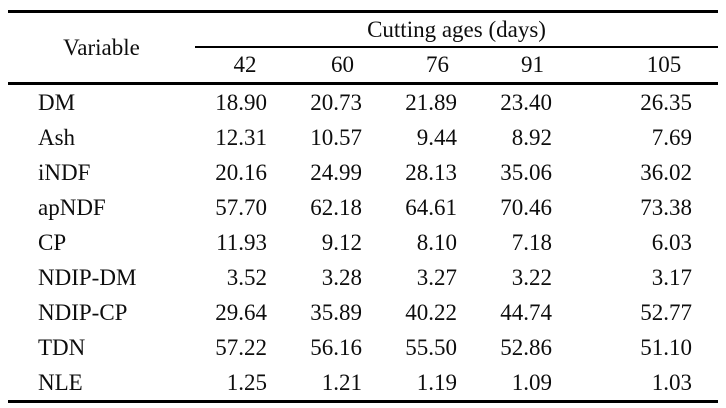  What do you see at coordinates (241, 242) in the screenshot?
I see `value-cell: 11.93` at bounding box center [241, 242].